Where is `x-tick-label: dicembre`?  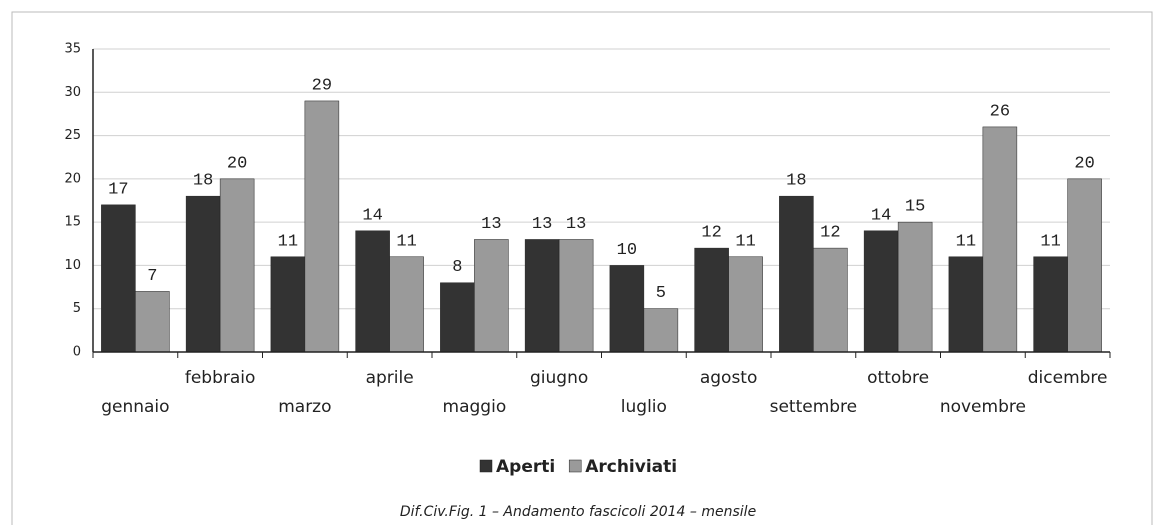
x-tick-label: dicembre is located at coordinates (1068, 378).